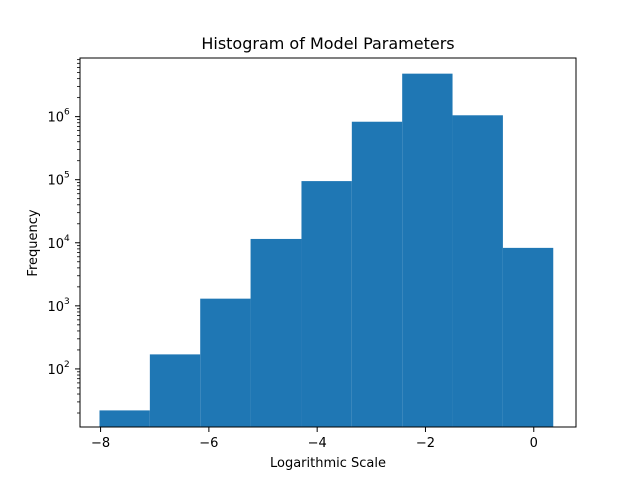  Describe the element at coordinates (67, 176) in the screenshot. I see `y-tick-exponent: 5` at that location.